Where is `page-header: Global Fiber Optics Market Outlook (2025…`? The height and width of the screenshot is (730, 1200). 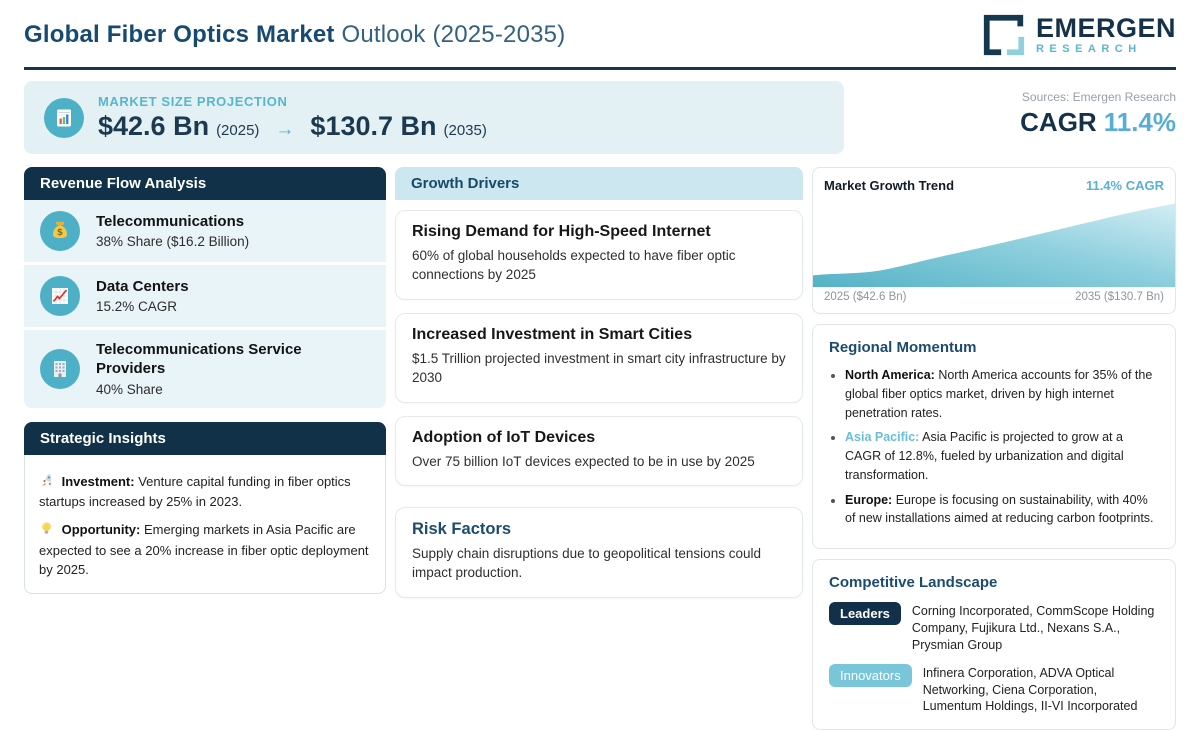
page-header: Global Fiber Optics Market Outlook (2025… is located at coordinates (600, 41).